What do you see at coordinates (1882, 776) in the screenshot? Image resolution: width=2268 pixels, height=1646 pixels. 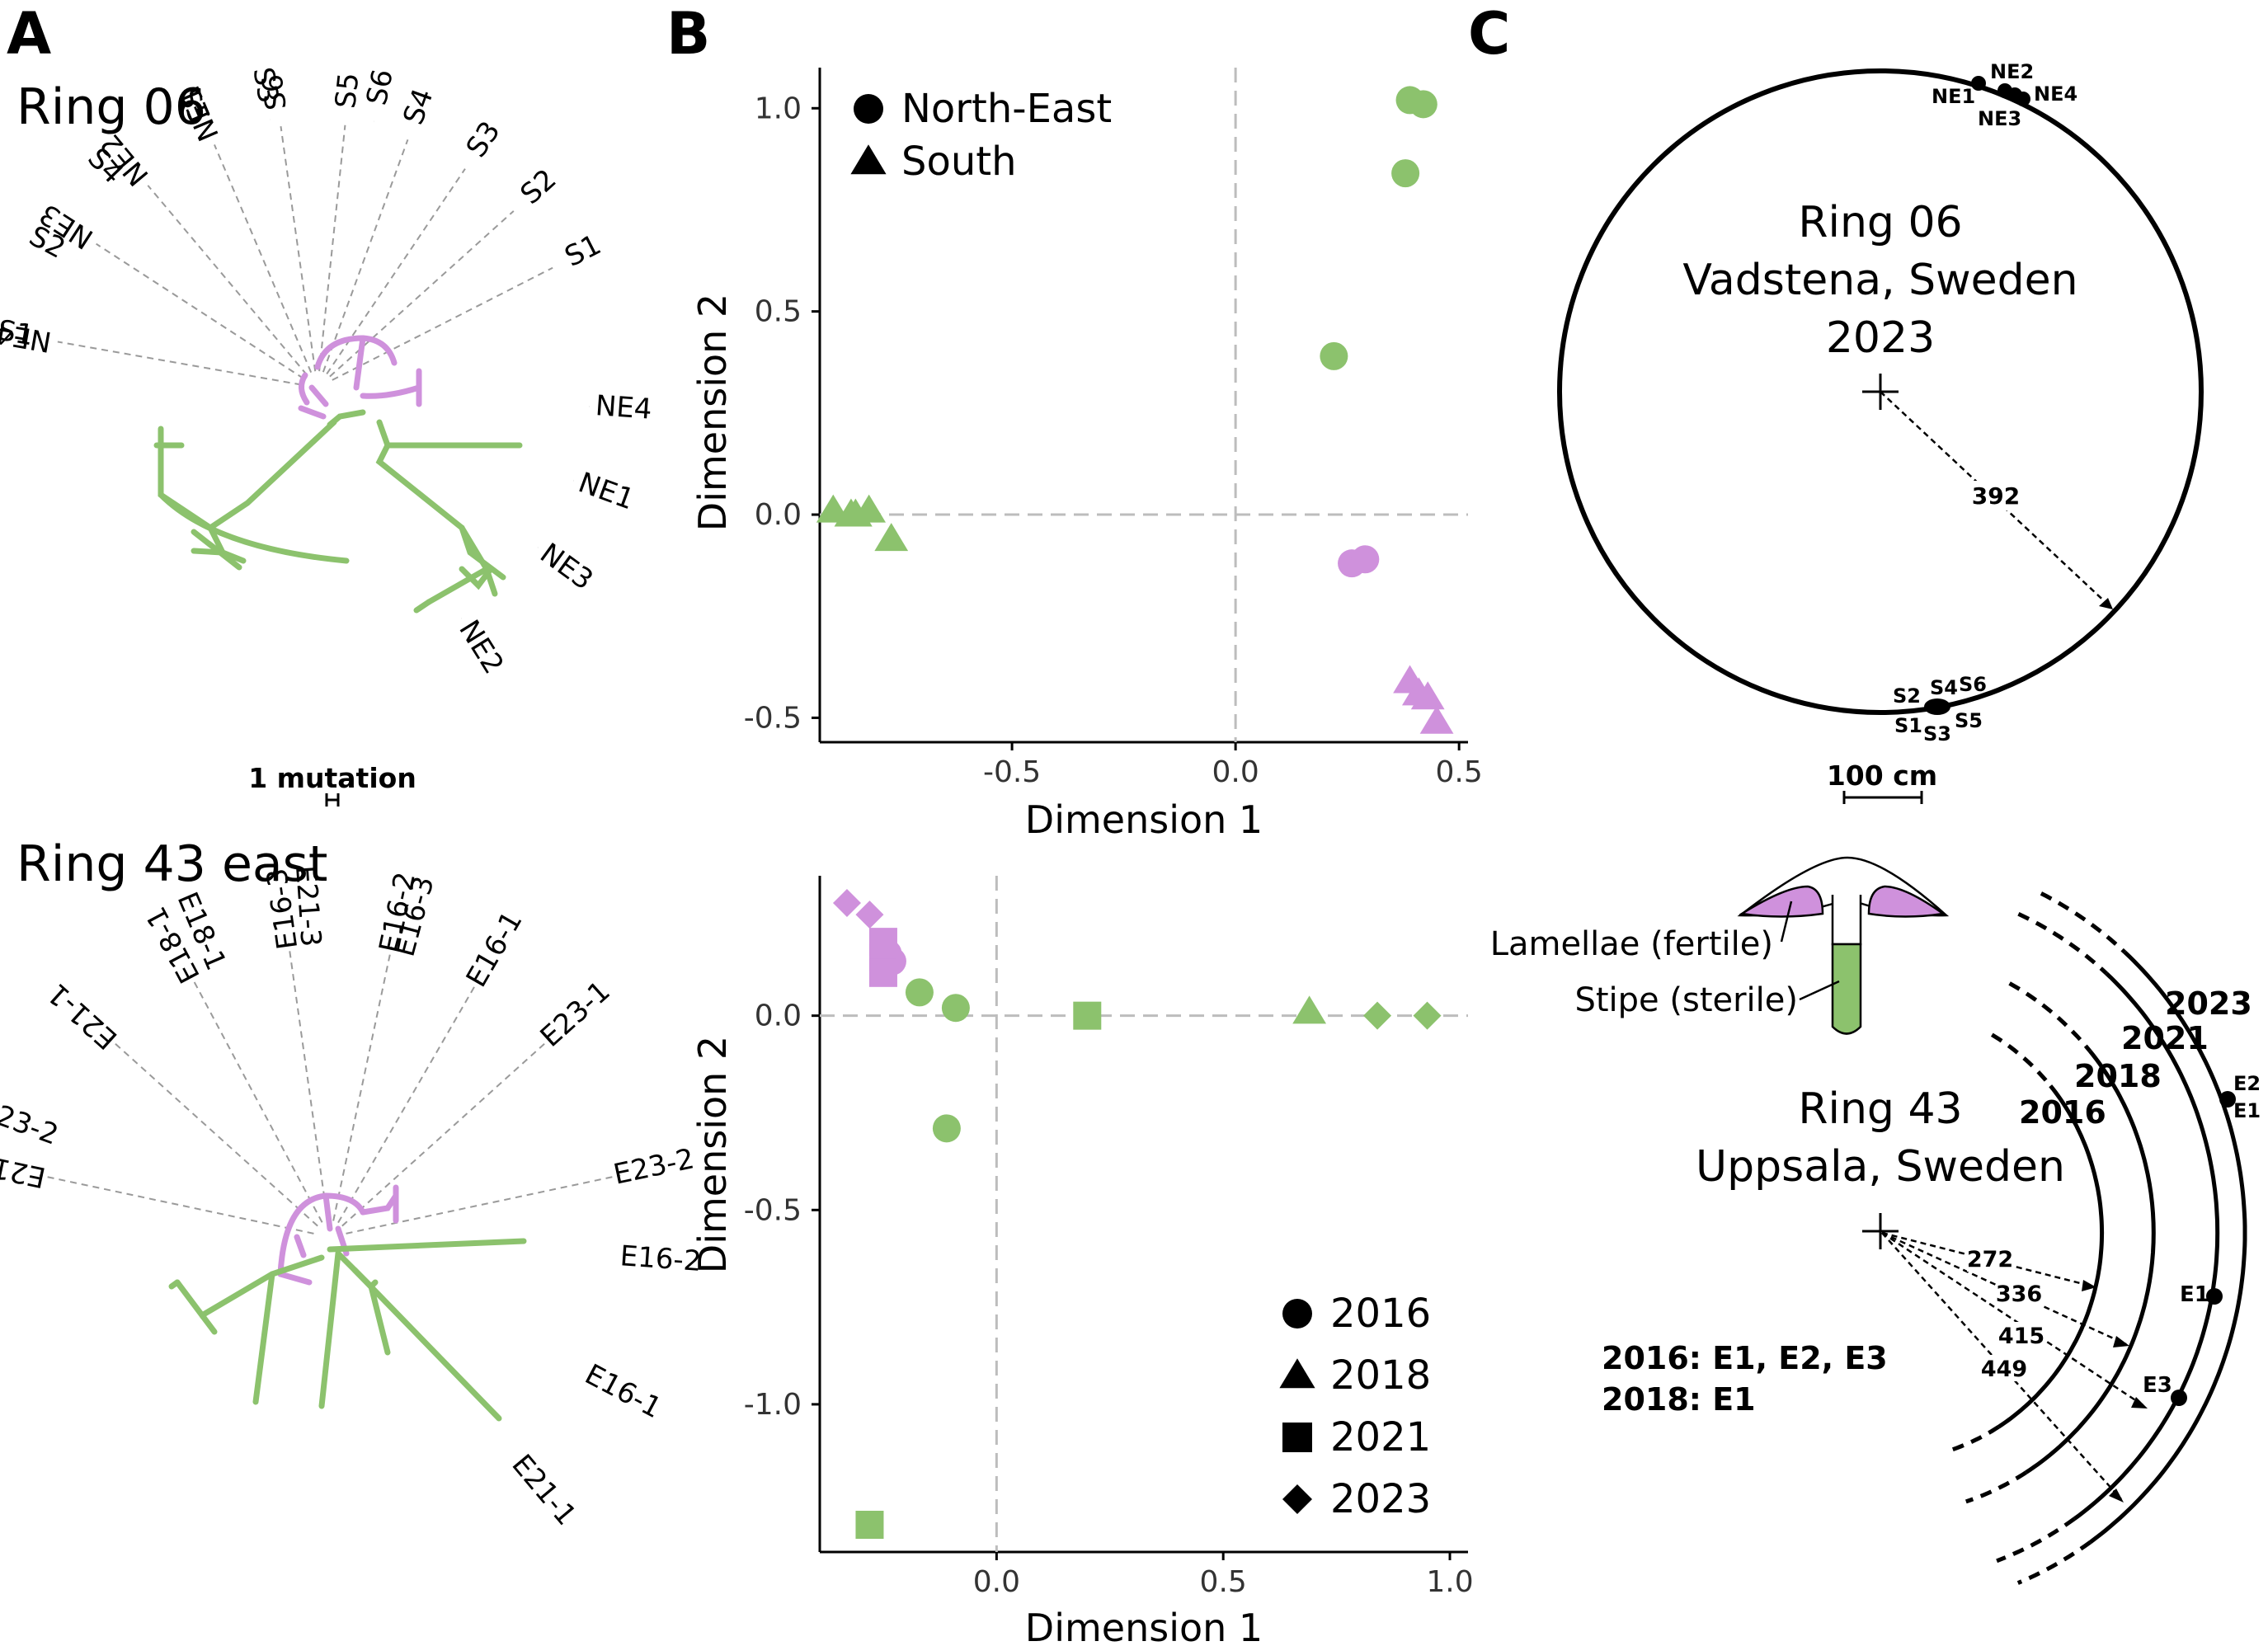 I see `map-scale-label: 100 cm` at bounding box center [1882, 776].